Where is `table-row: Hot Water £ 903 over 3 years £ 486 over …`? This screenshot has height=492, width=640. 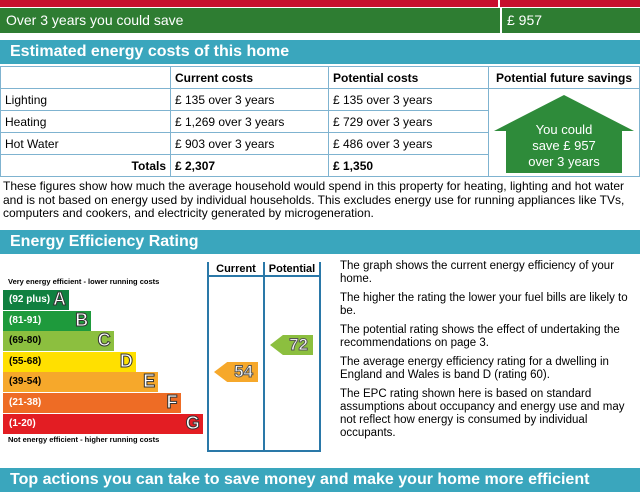 table-row: Hot Water £ 903 over 3 years £ 486 over … is located at coordinates (320, 143).